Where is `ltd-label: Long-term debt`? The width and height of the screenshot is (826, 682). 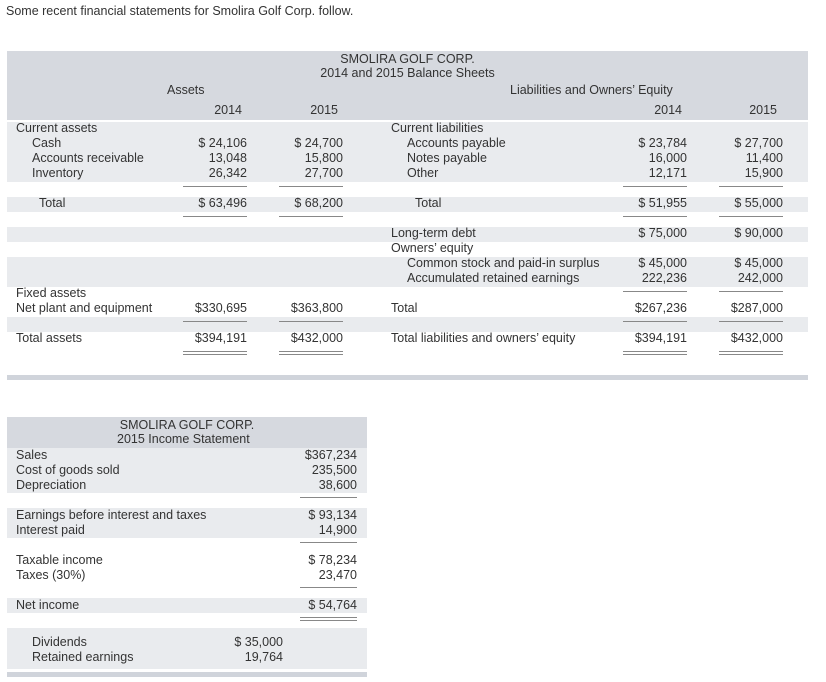
ltd-label: Long-term debt is located at coordinates (433, 233).